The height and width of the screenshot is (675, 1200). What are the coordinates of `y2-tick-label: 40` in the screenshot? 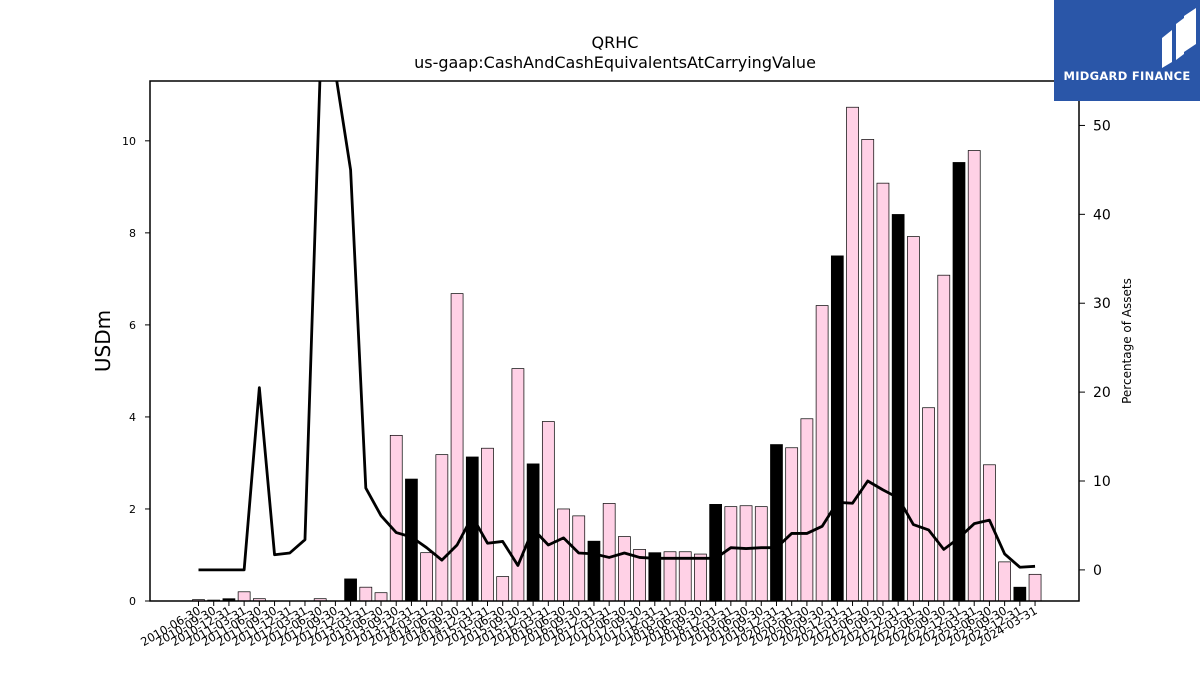 It's located at (1102, 215).